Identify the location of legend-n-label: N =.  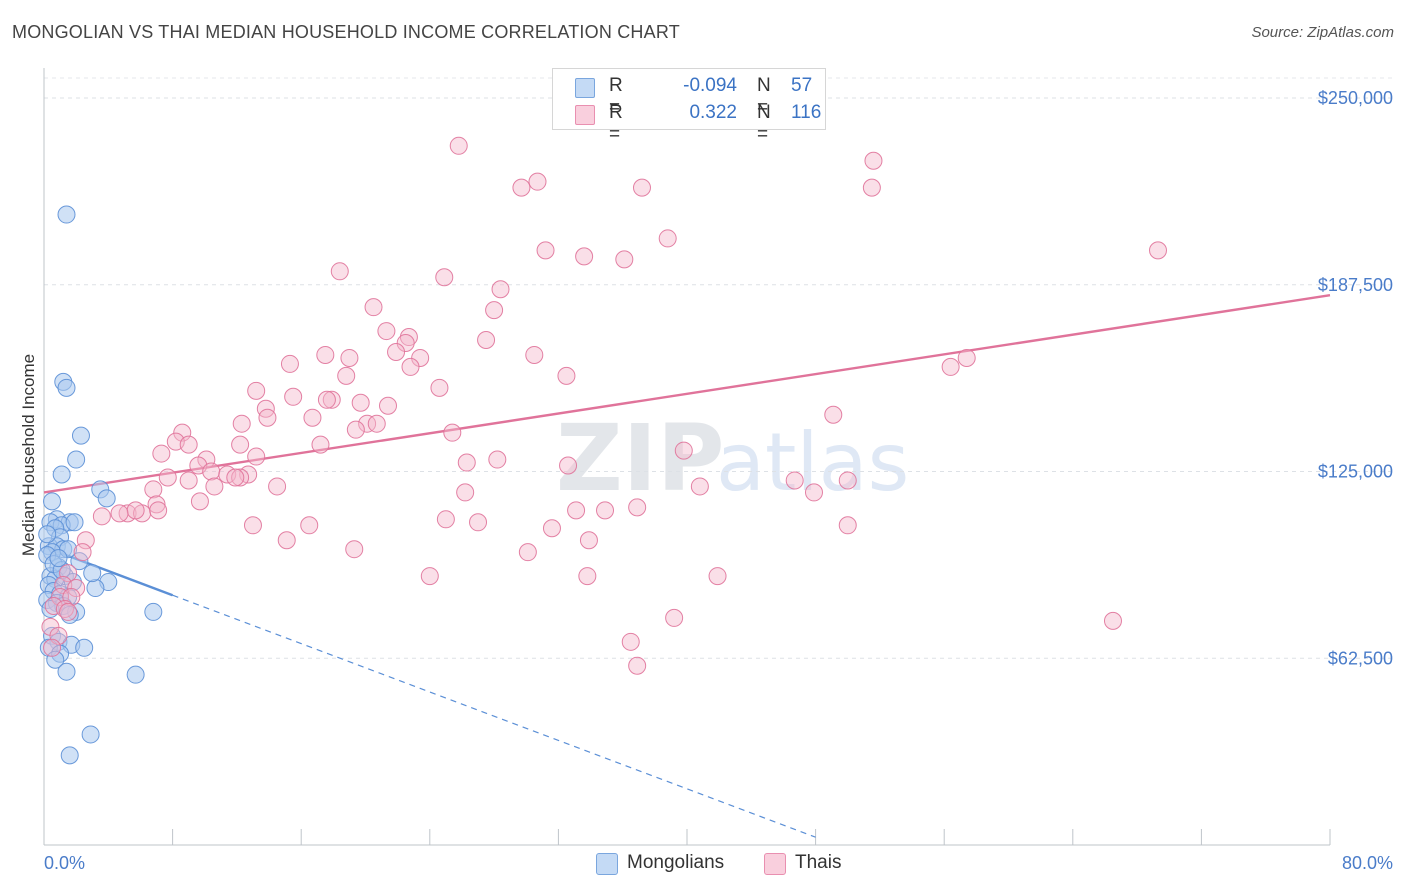
(764, 96).